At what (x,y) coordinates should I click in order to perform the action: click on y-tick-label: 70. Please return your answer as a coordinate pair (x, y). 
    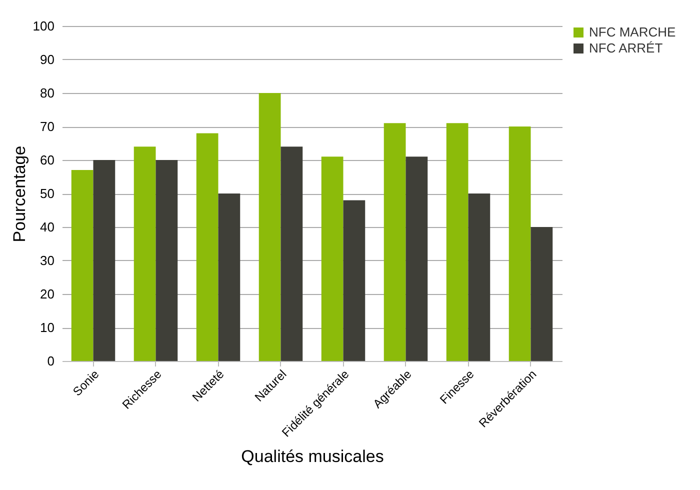
    Looking at the image, I should click on (47, 126).